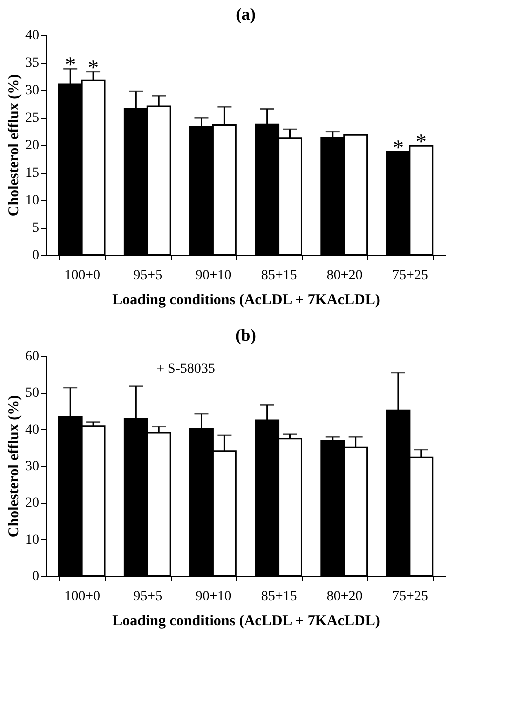 This screenshot has width=509, height=728. What do you see at coordinates (186, 369) in the screenshot?
I see `annotation: + S-58035` at bounding box center [186, 369].